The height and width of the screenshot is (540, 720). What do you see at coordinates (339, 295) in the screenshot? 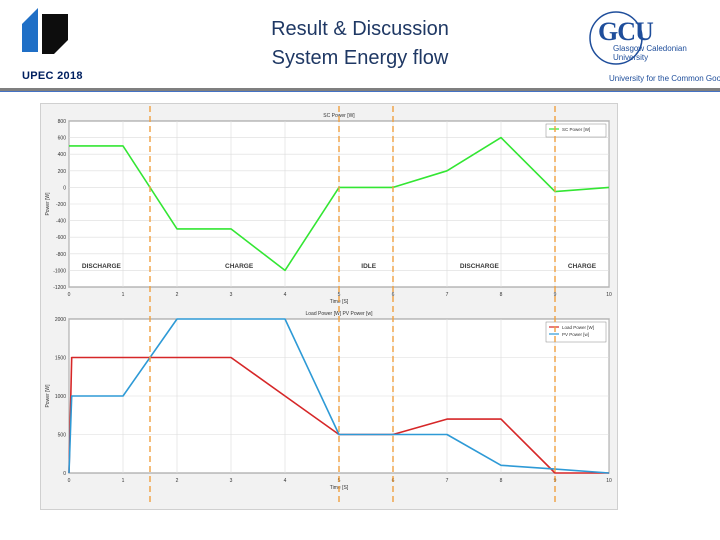
I see `x-tick-label: 5` at bounding box center [339, 295].